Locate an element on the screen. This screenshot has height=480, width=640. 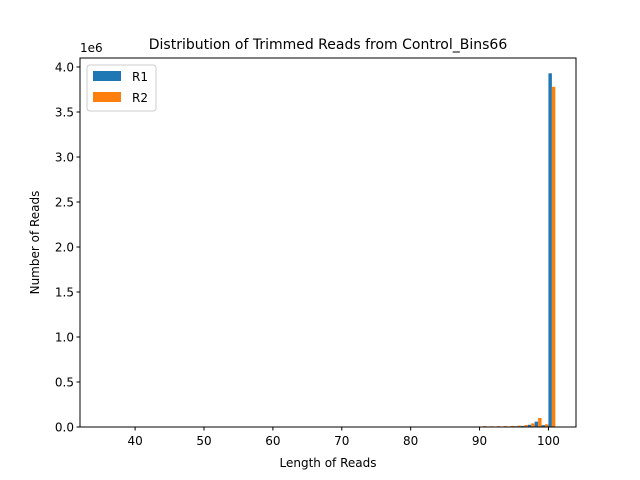
y-tick-label: 0.0 is located at coordinates (64, 428).